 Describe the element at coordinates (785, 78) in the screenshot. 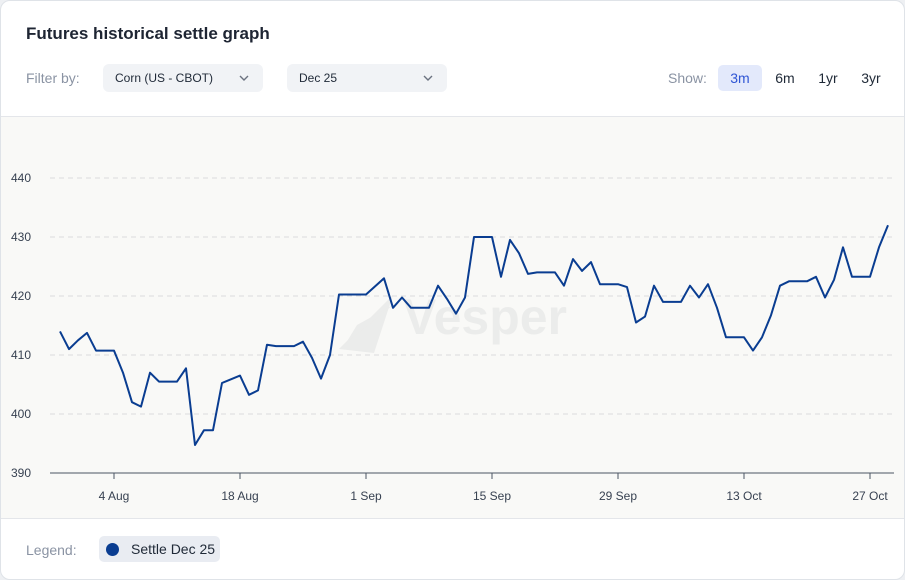

I see `range-6m-button: 6m` at that location.